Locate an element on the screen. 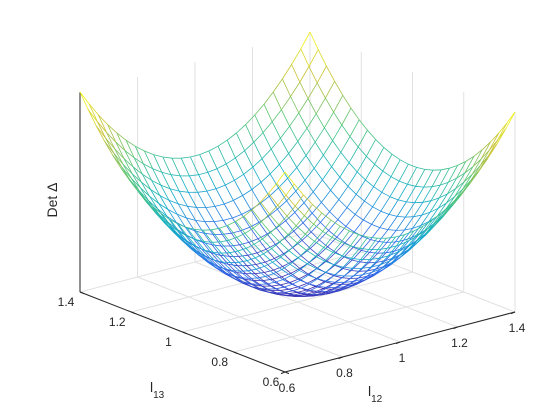 Image resolution: width=560 pixels, height=420 pixels. x-axis-label: l12 is located at coordinates (375, 394).